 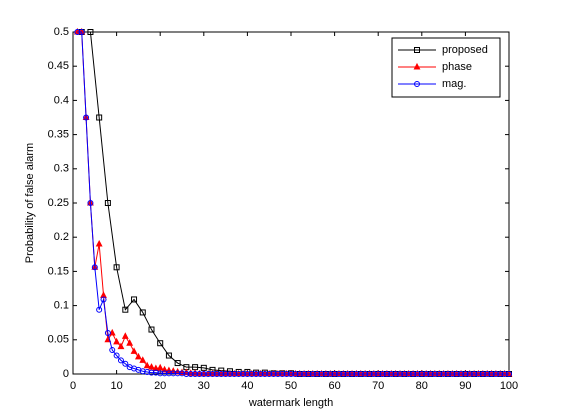 I want to click on x-axis-label: watermark length, so click(x=290, y=403).